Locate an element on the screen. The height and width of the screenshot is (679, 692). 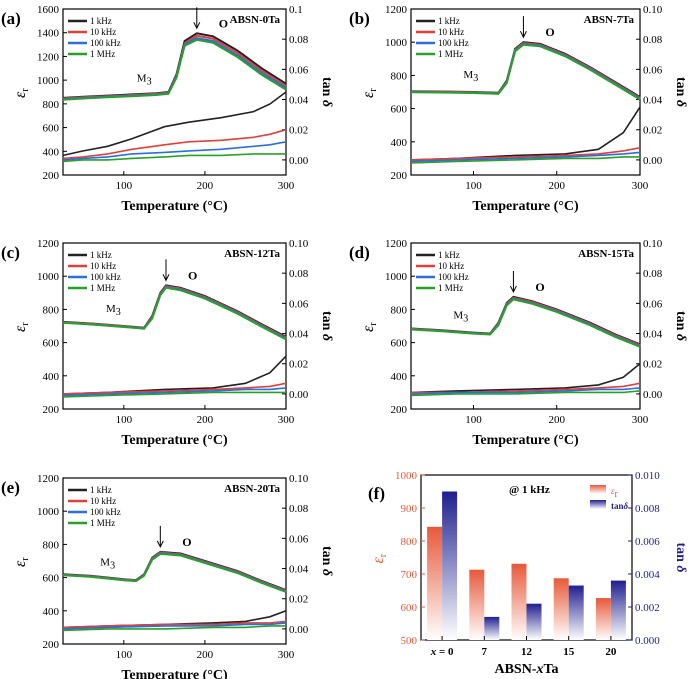
legend-label: εr is located at coordinates (615, 493).